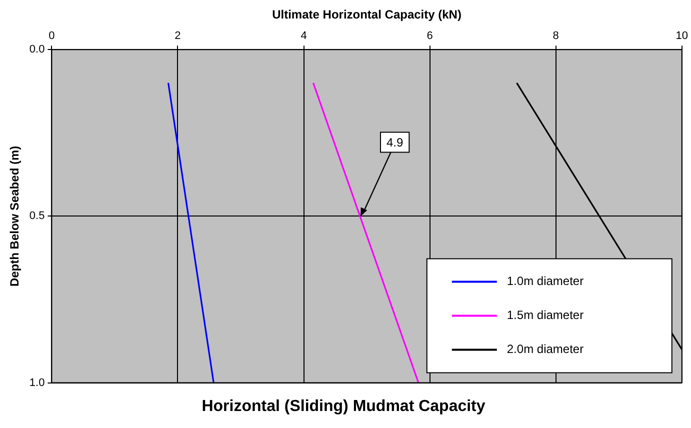  Describe the element at coordinates (303, 36) in the screenshot. I see `x-tick-label: 4` at that location.